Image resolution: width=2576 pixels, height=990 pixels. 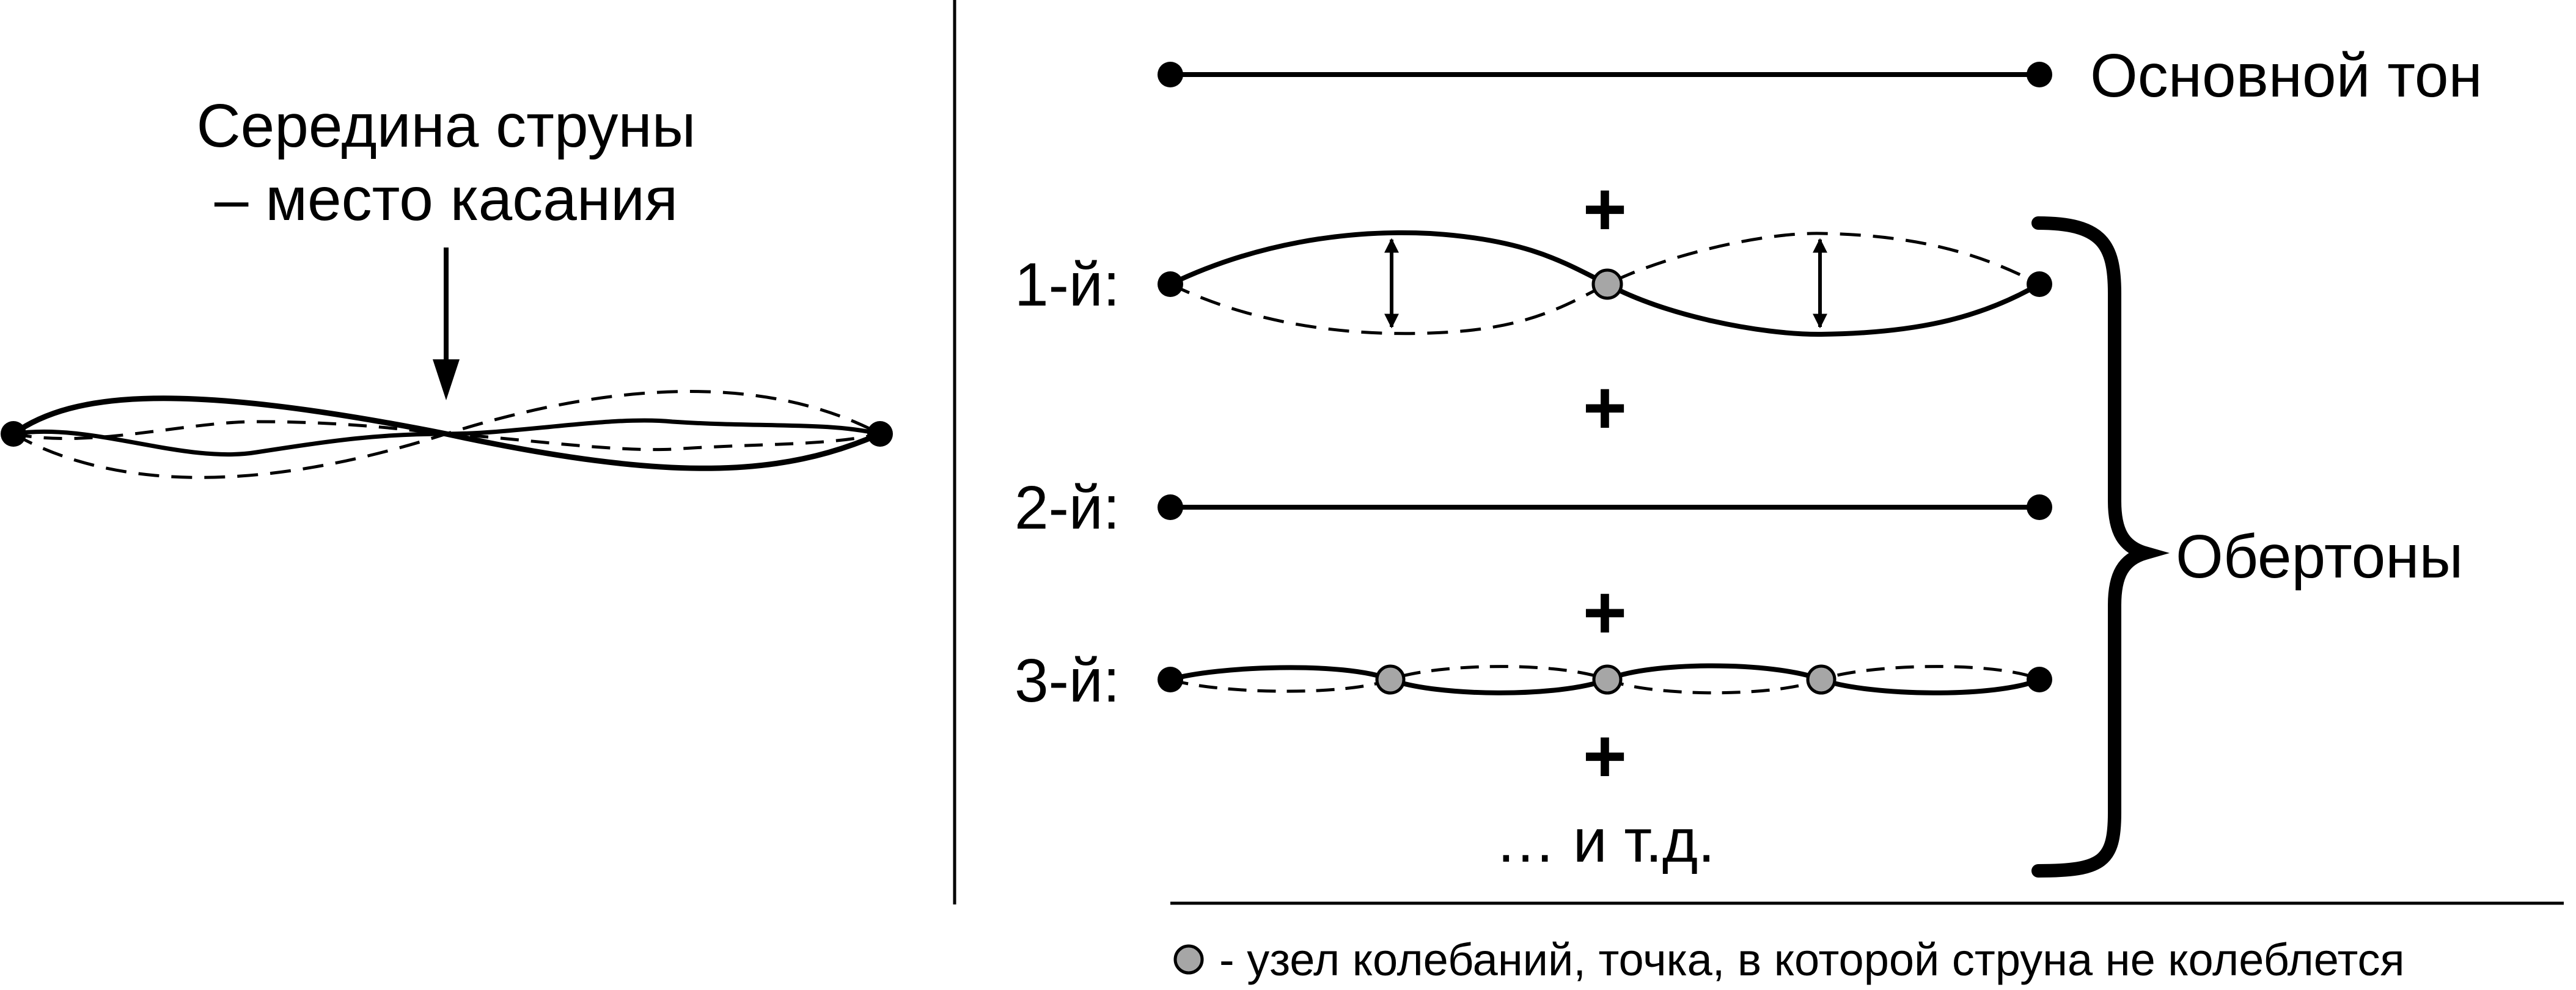 I want to click on harmonic-label-2: 2-й:, so click(x=1067, y=508).